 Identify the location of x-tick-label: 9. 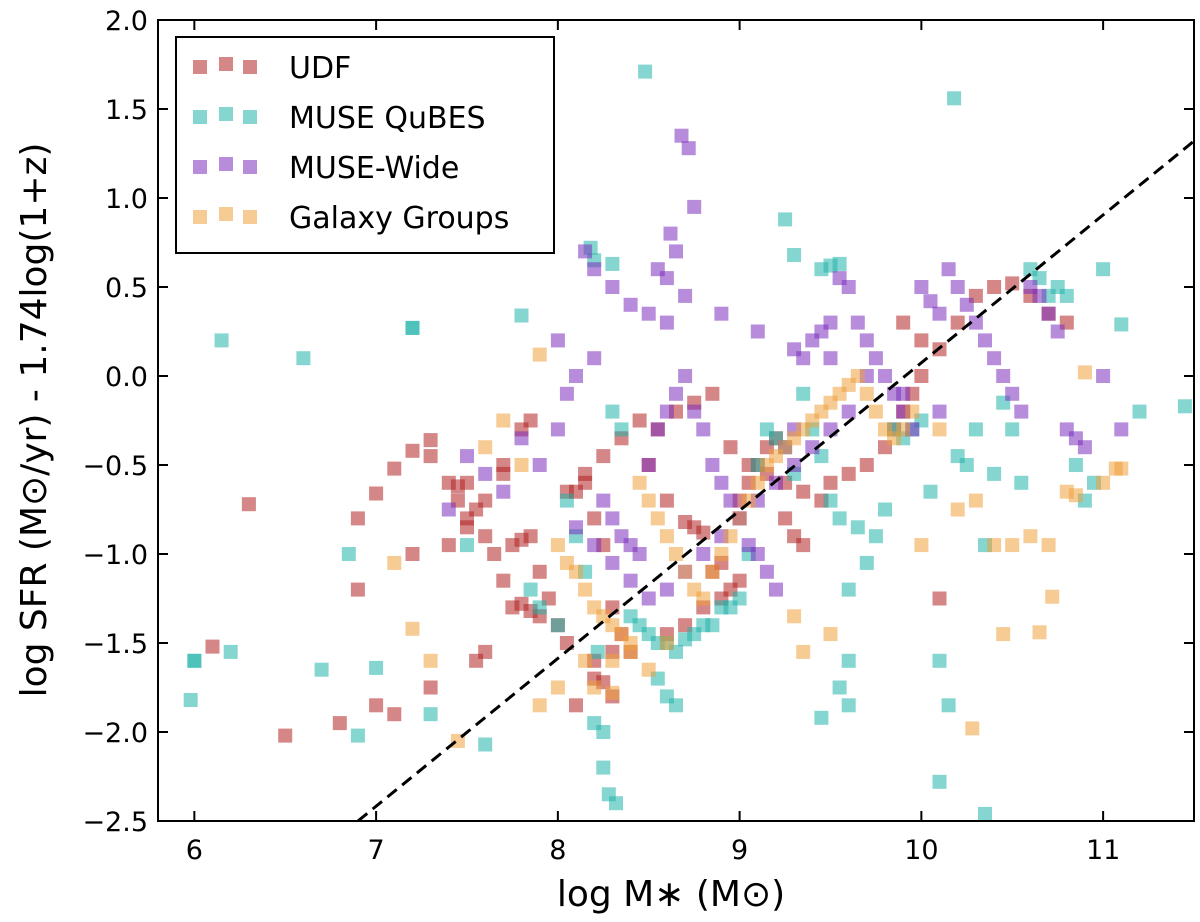
(739, 850).